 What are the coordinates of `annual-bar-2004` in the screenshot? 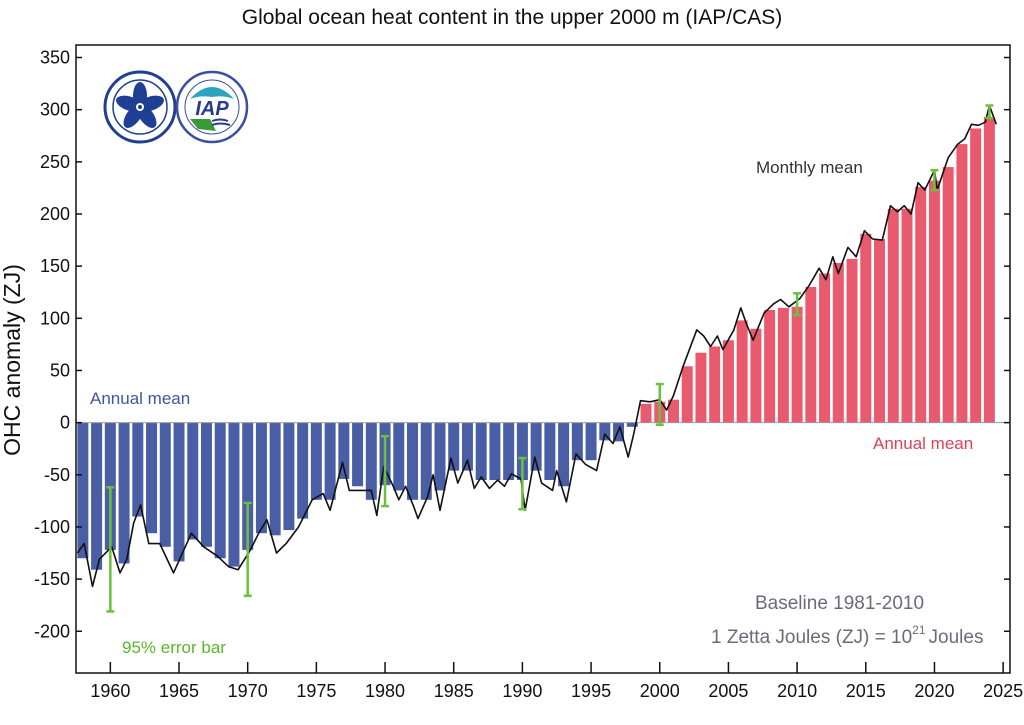 It's located at (715, 384).